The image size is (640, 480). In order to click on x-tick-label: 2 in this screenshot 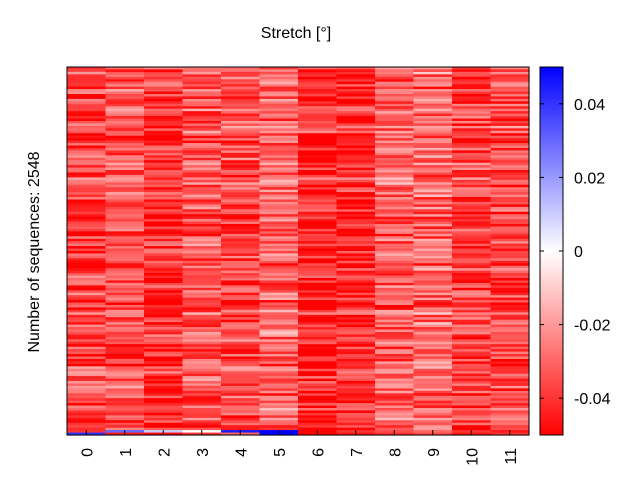, I will do `click(164, 452)`.